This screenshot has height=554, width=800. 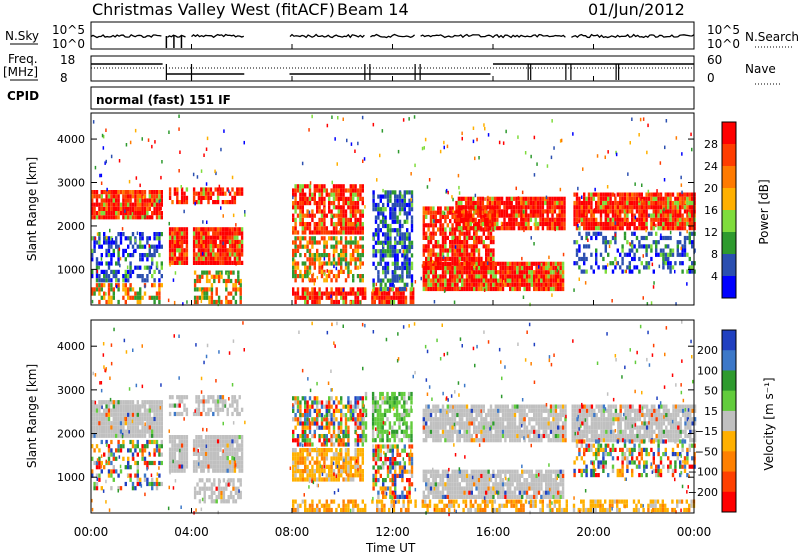 What do you see at coordinates (20, 72) in the screenshot?
I see `freq-label-2: [MHz]` at bounding box center [20, 72].